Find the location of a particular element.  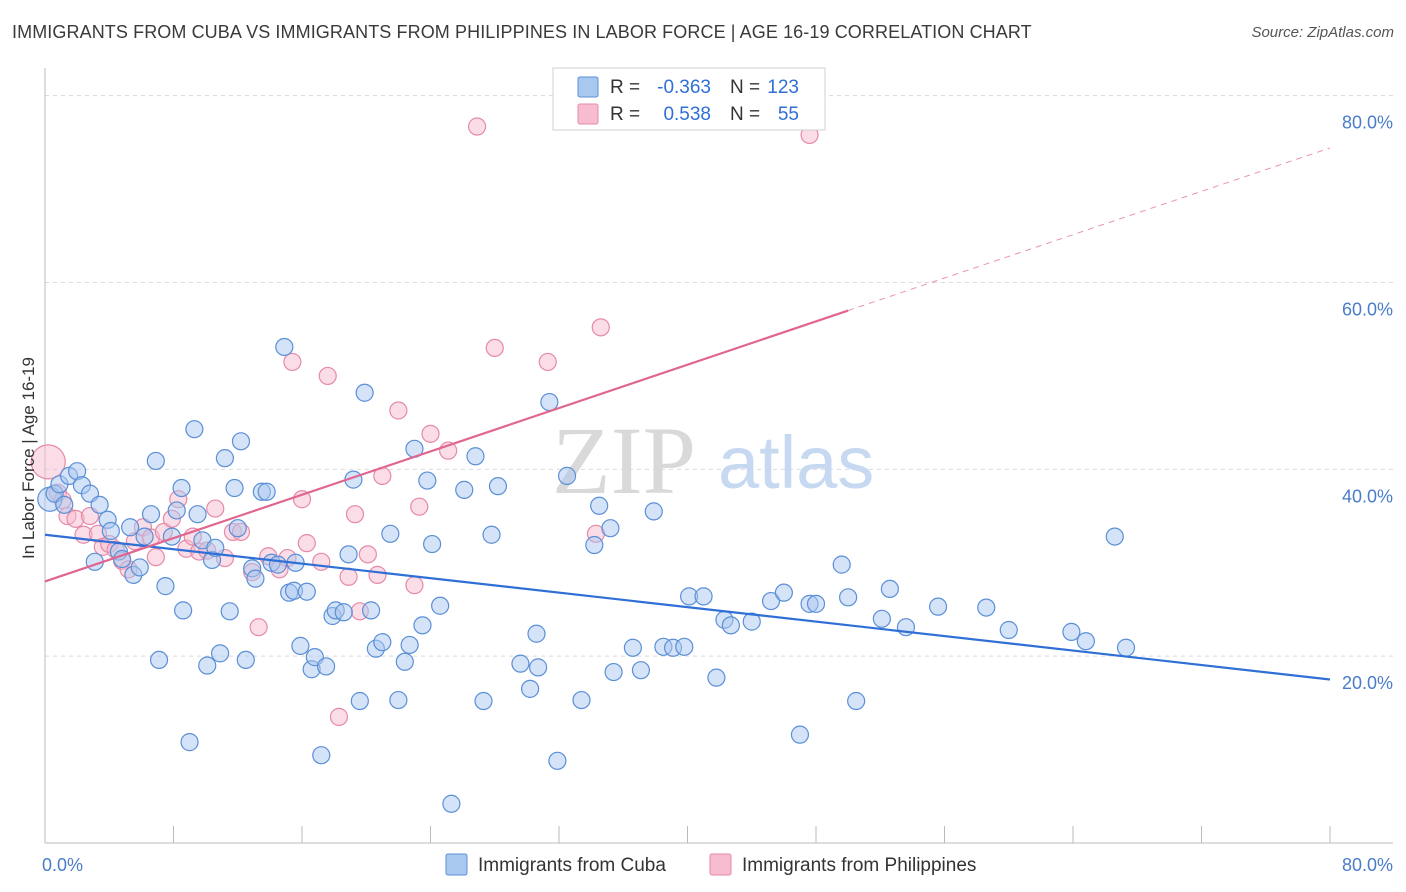

legend-swatch-phil is located at coordinates (588, 114).